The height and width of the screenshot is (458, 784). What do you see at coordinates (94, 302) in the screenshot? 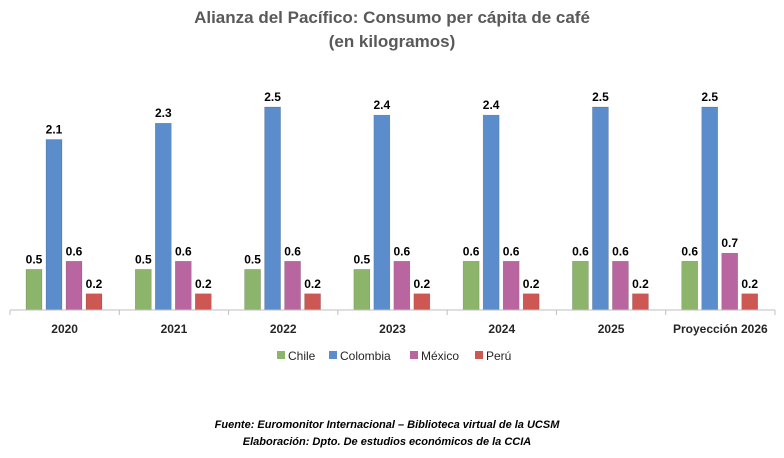
I see `bar-peru-2020` at bounding box center [94, 302].